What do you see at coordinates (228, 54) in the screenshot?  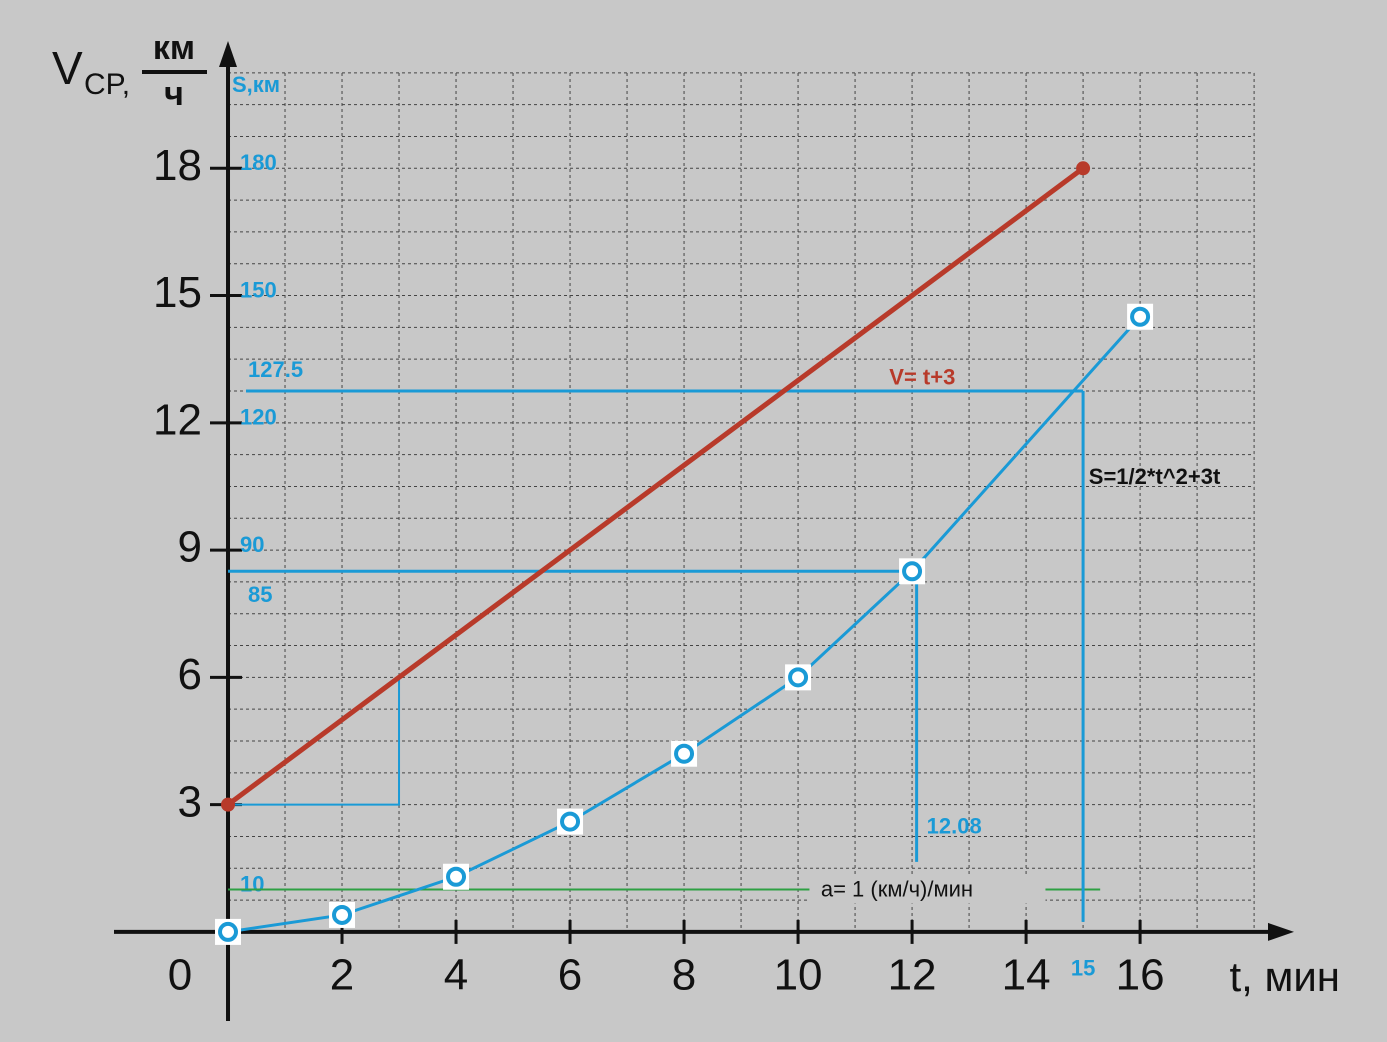 I see `y-axis-arrow` at bounding box center [228, 54].